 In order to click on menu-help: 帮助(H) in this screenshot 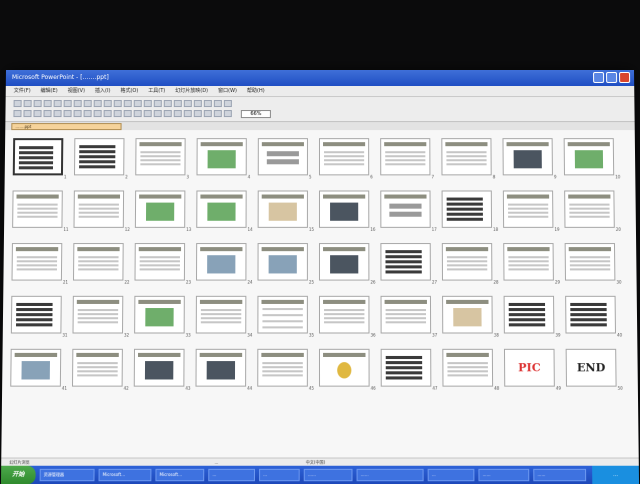, I will do `click(255, 91)`.